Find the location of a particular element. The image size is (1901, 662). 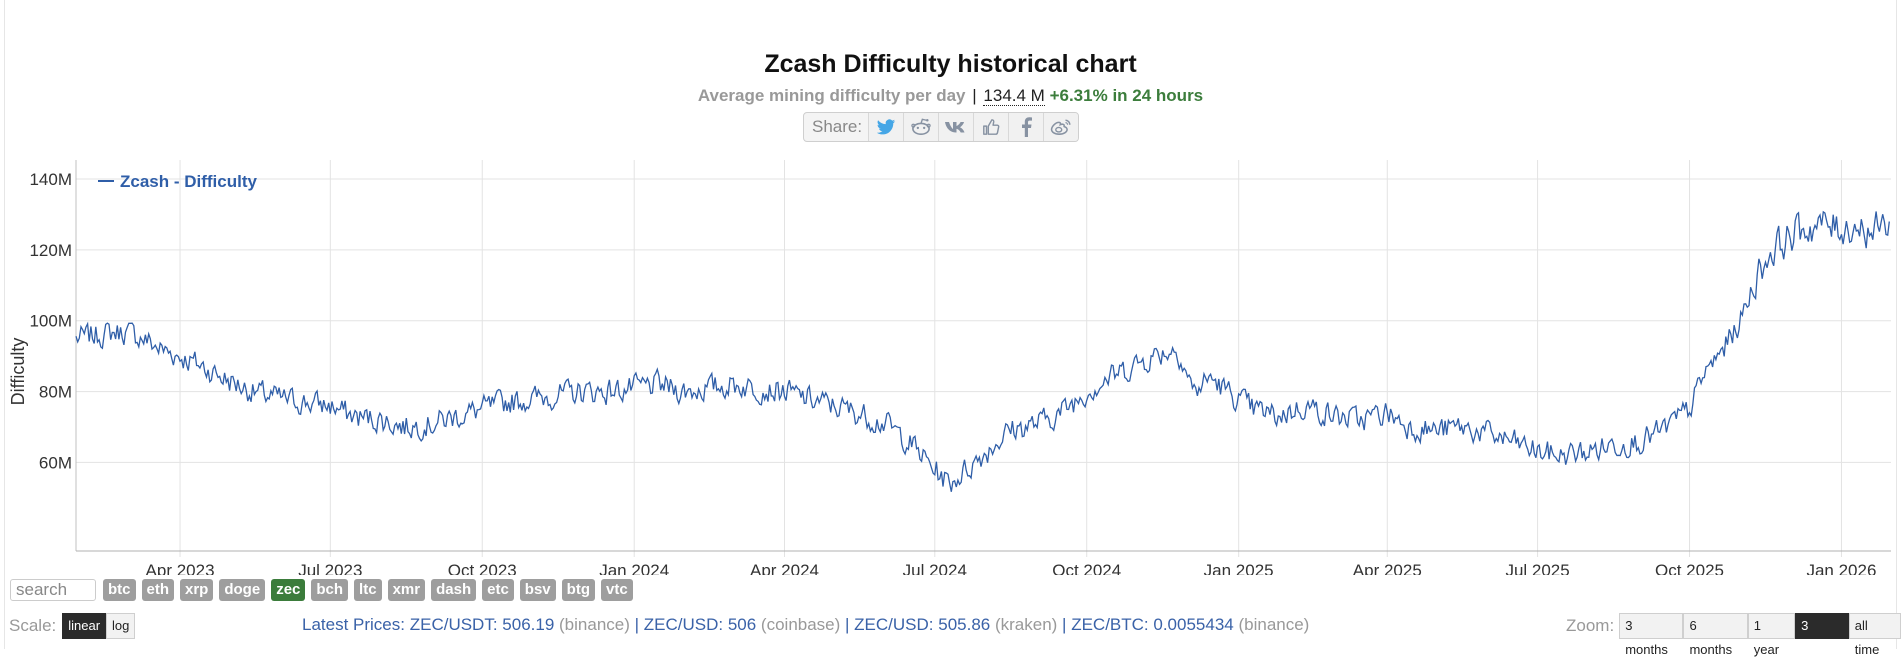

y-tick-label: 100M is located at coordinates (50, 321).